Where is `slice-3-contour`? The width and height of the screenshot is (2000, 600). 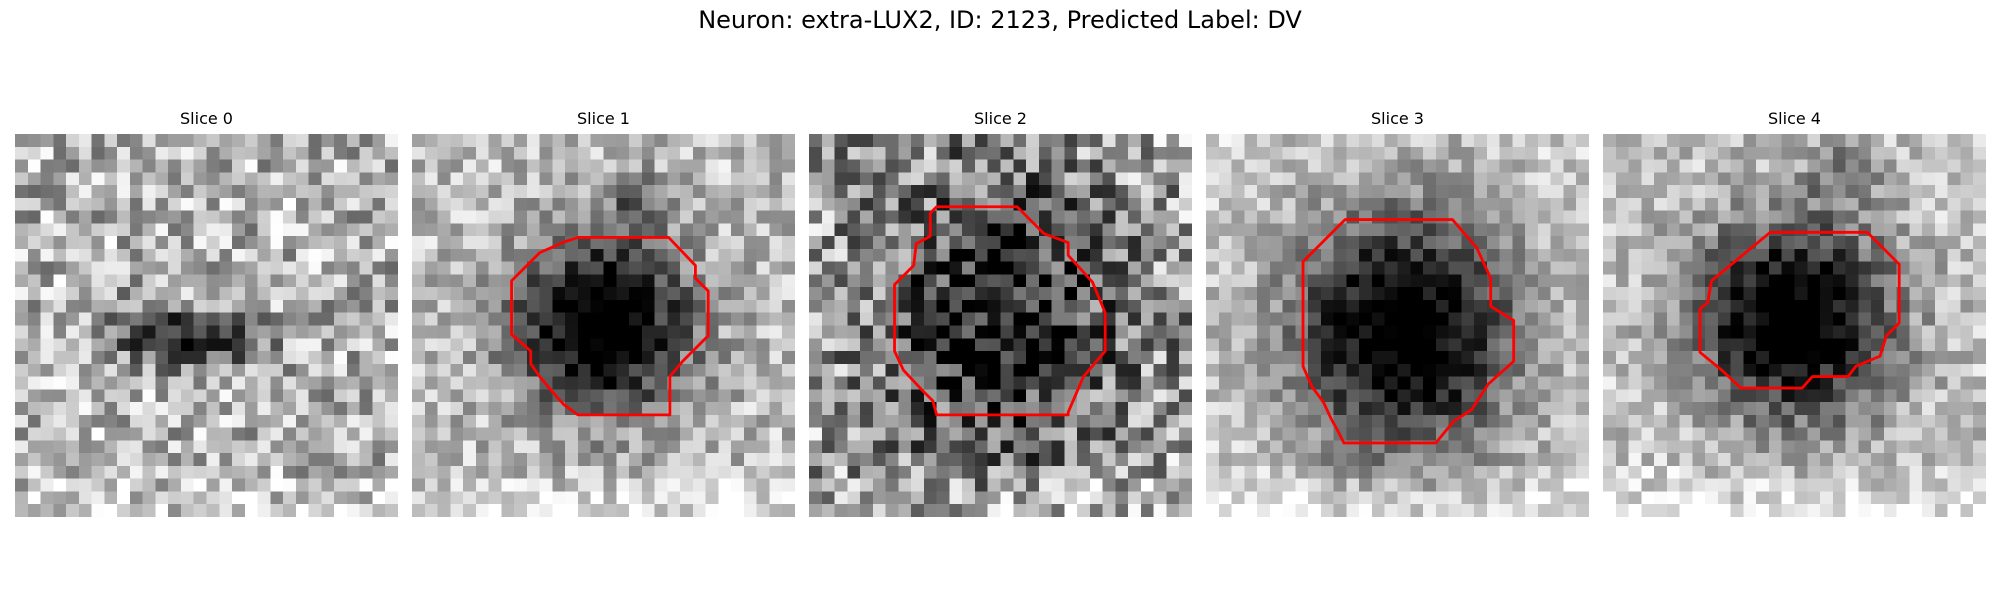 slice-3-contour is located at coordinates (1408, 331).